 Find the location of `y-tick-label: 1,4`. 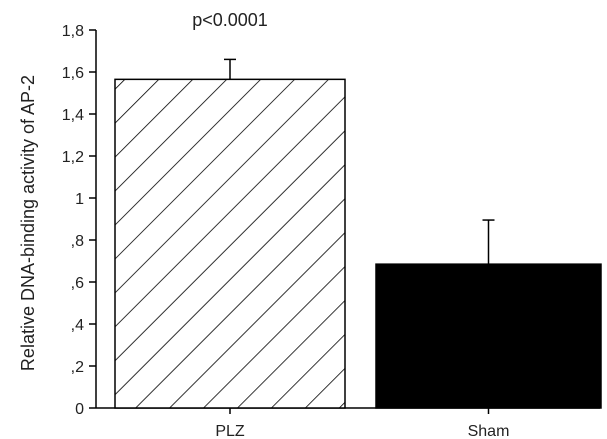

y-tick-label: 1,4 is located at coordinates (73, 115).